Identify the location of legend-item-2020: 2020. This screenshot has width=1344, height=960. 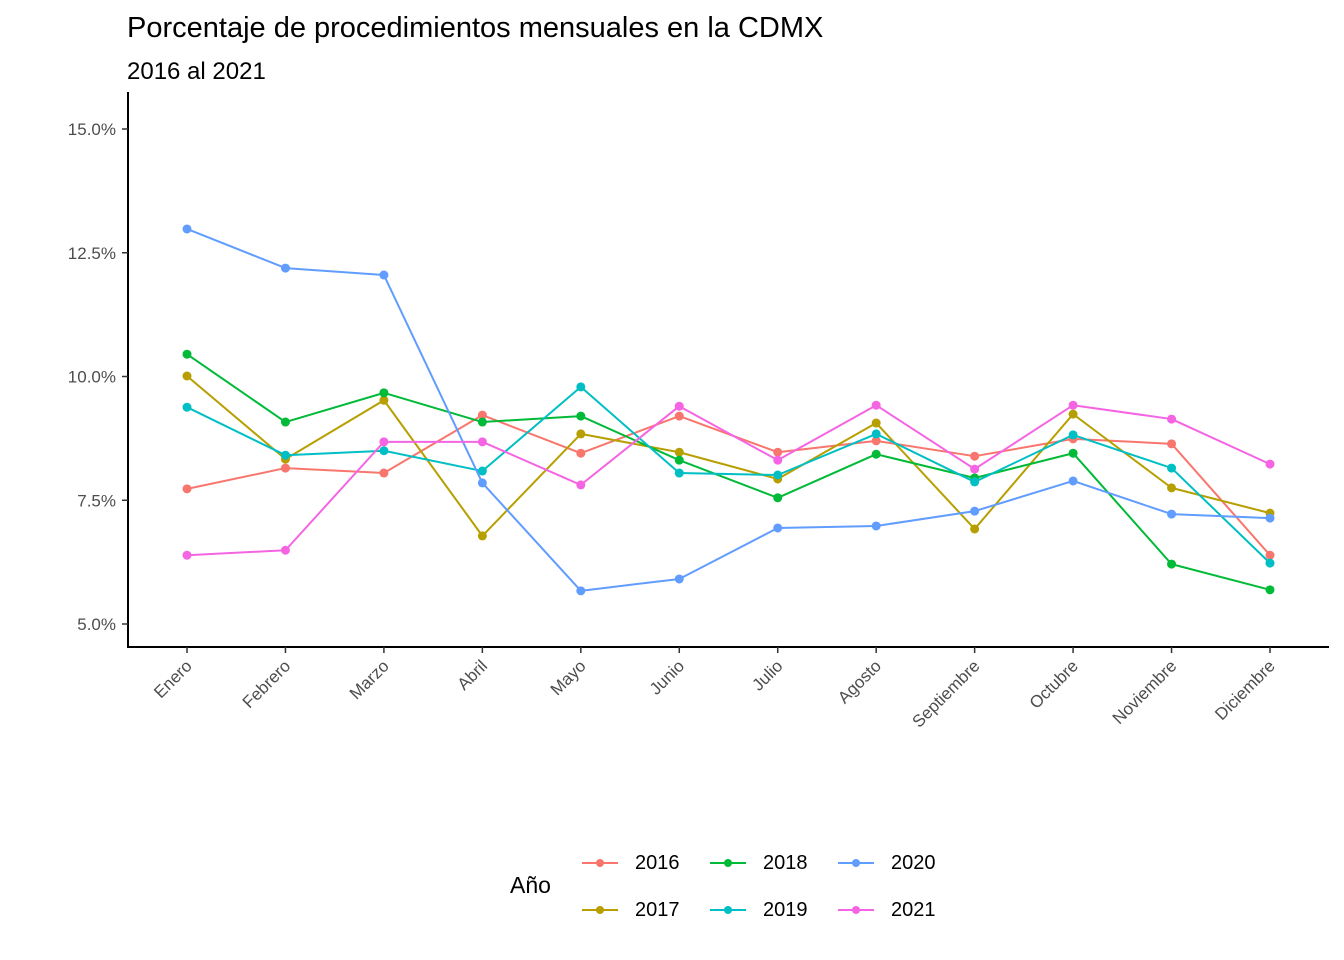
(886, 863).